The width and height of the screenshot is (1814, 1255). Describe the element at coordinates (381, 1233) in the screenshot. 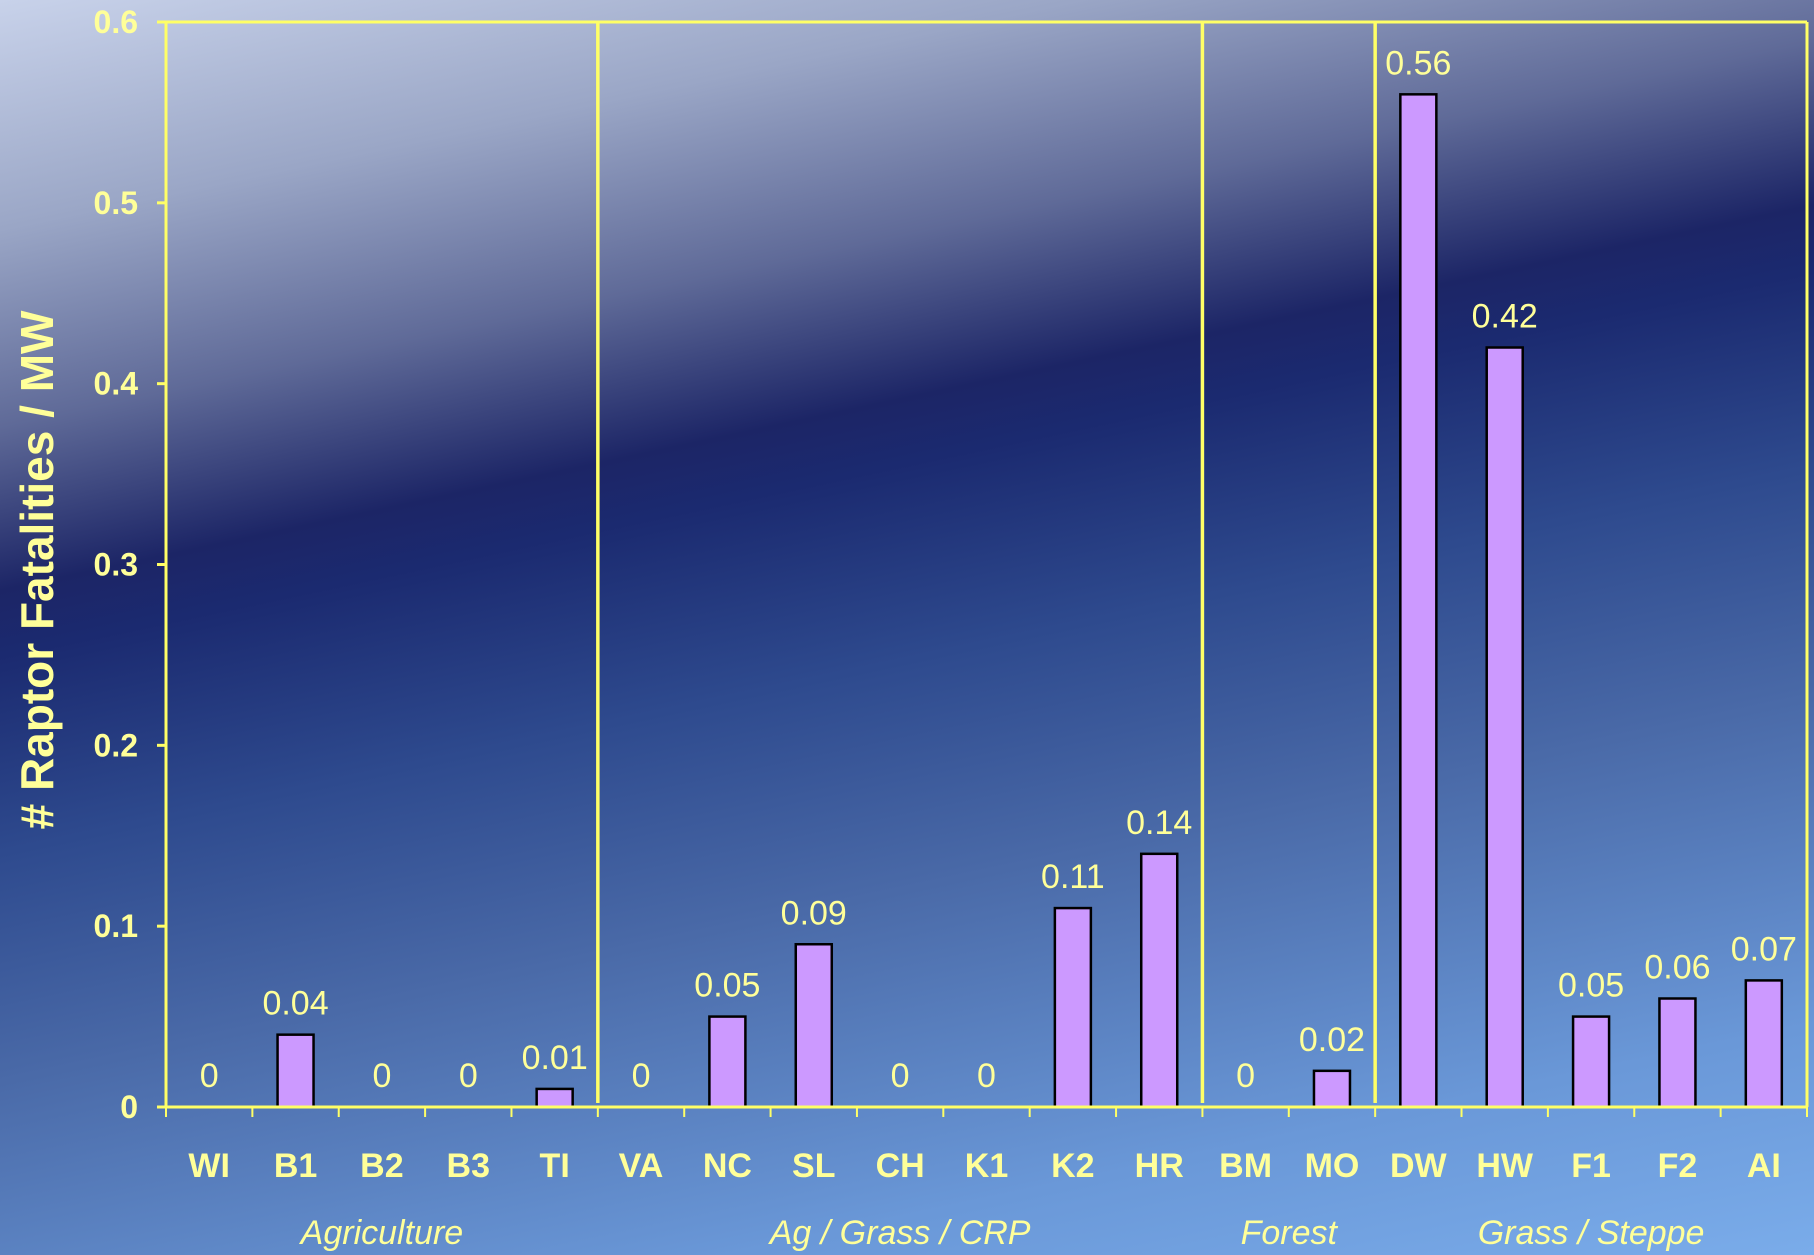

I see `group-label: Agriculture` at that location.